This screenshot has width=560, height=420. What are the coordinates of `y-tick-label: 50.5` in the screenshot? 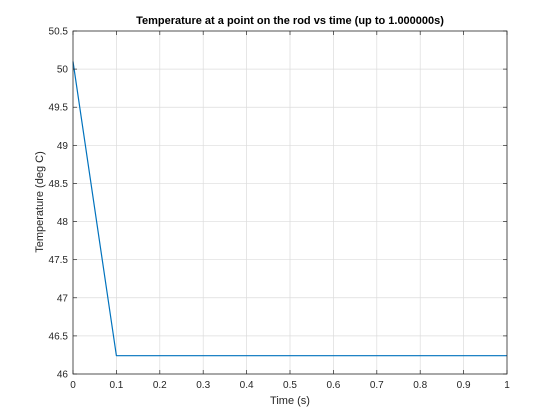 It's located at (59, 32).